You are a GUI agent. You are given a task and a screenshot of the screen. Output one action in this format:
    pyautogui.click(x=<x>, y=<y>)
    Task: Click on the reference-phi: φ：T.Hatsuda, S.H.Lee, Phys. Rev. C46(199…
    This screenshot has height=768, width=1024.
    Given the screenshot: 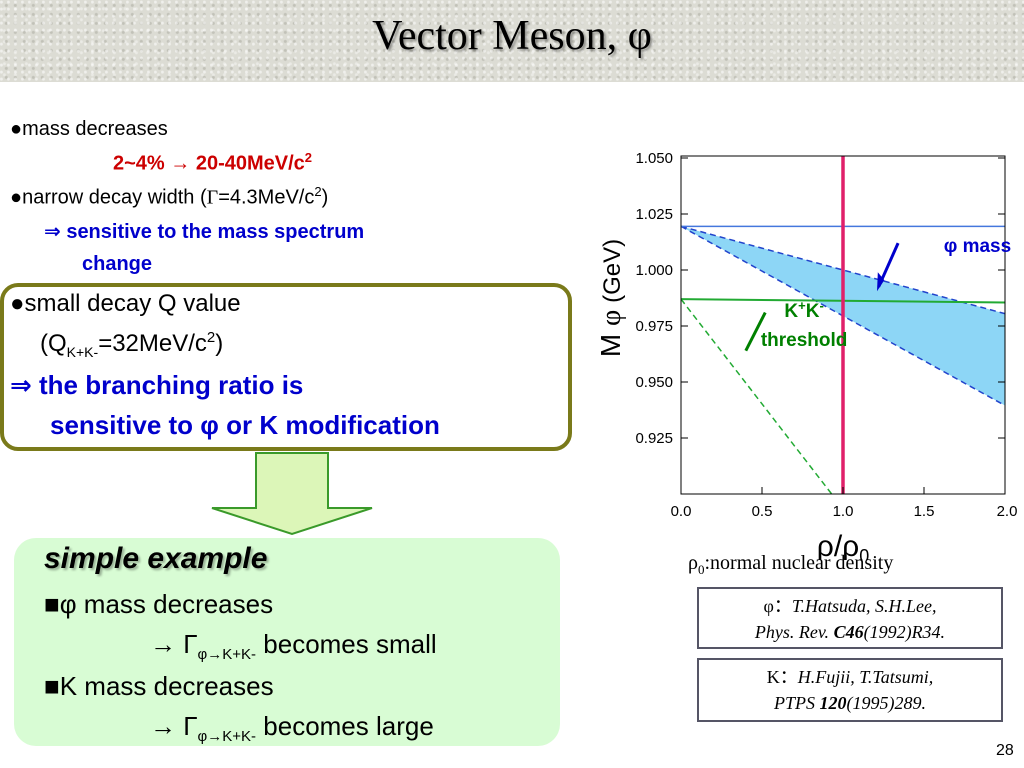 What is the action you would take?
    pyautogui.click(x=850, y=618)
    